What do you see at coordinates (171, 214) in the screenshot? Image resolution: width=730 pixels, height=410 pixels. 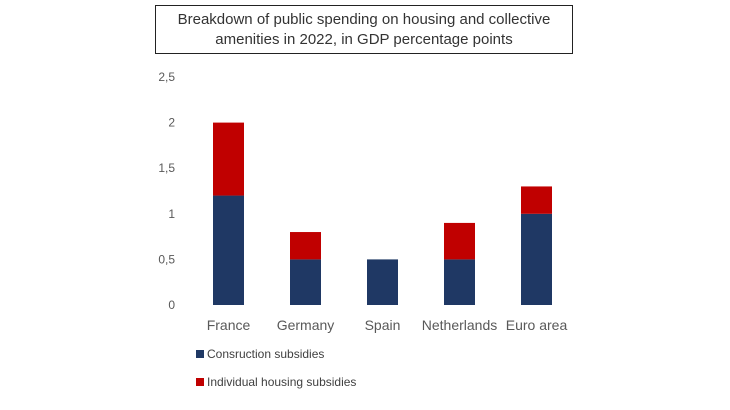 I see `y-tick-label: 1` at bounding box center [171, 214].